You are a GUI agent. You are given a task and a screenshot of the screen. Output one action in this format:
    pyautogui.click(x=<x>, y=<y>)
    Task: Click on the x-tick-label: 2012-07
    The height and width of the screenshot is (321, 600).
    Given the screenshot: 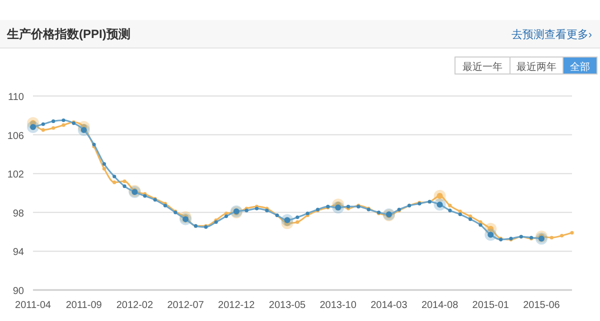 What is the action you would take?
    pyautogui.click(x=185, y=305)
    